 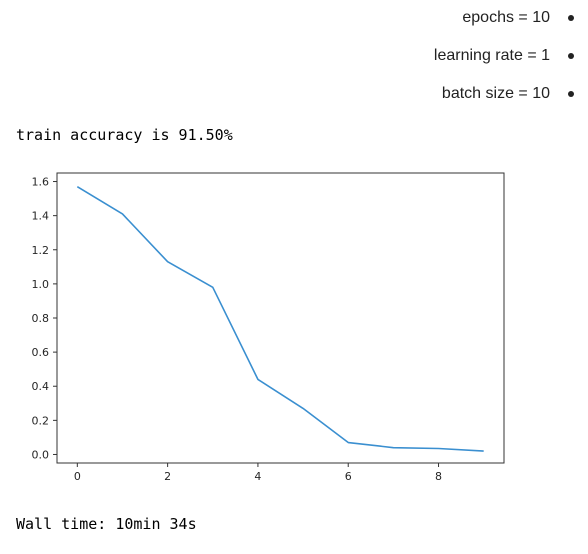 I want to click on hyperparameter-learning-rate: learning rate = 1, so click(x=491, y=55).